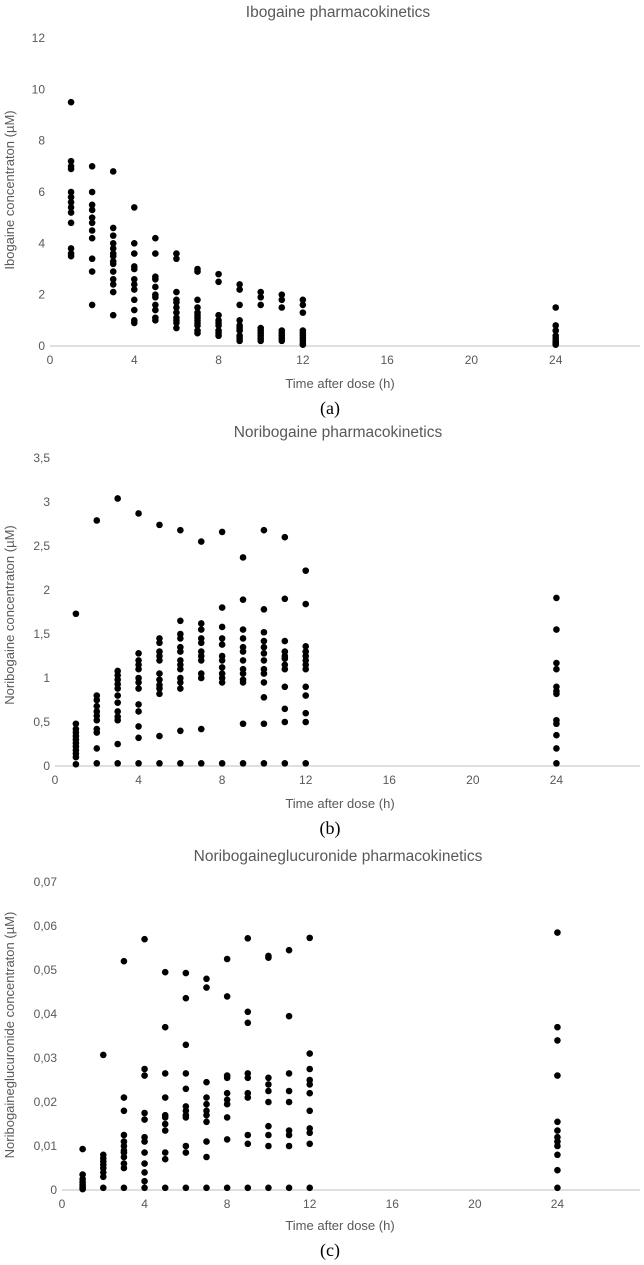  What do you see at coordinates (46, 502) in the screenshot?
I see `chart-b-y-tick-label: 3` at bounding box center [46, 502].